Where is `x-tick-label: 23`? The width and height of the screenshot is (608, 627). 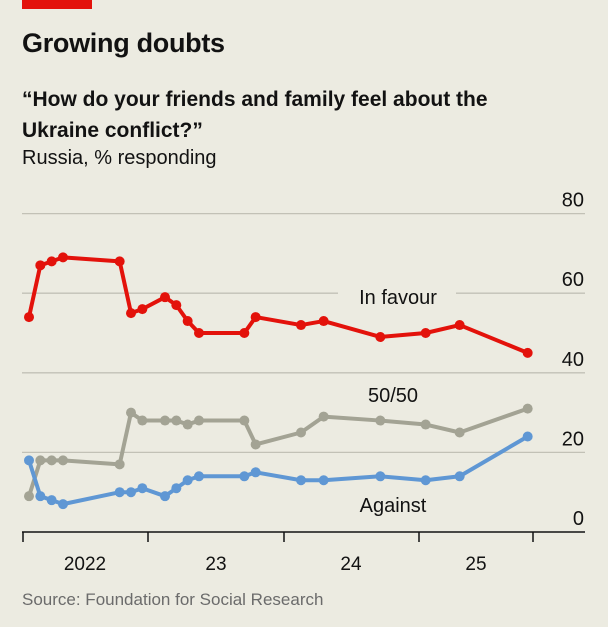
x-tick-label: 23 is located at coordinates (215, 564).